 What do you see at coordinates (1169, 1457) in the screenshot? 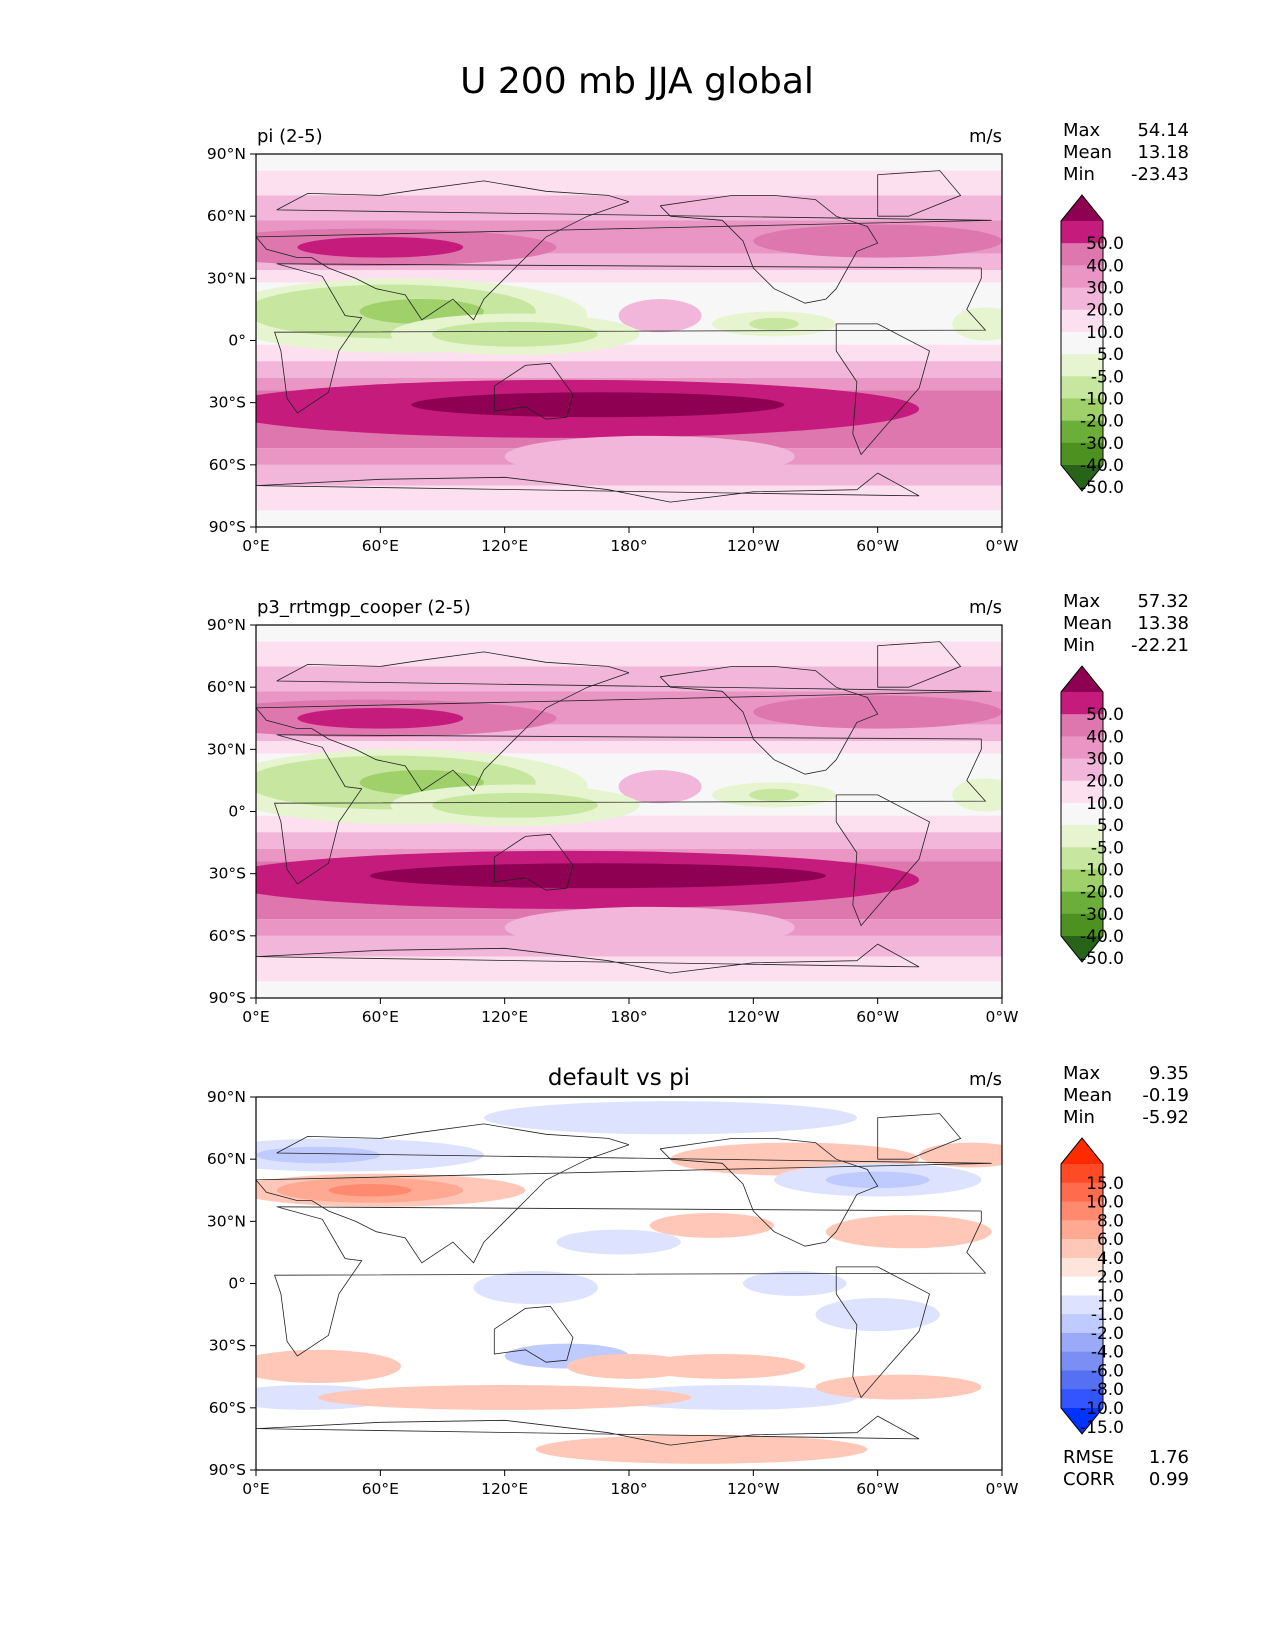
I see `extra-stat-value: 1.76` at bounding box center [1169, 1457].